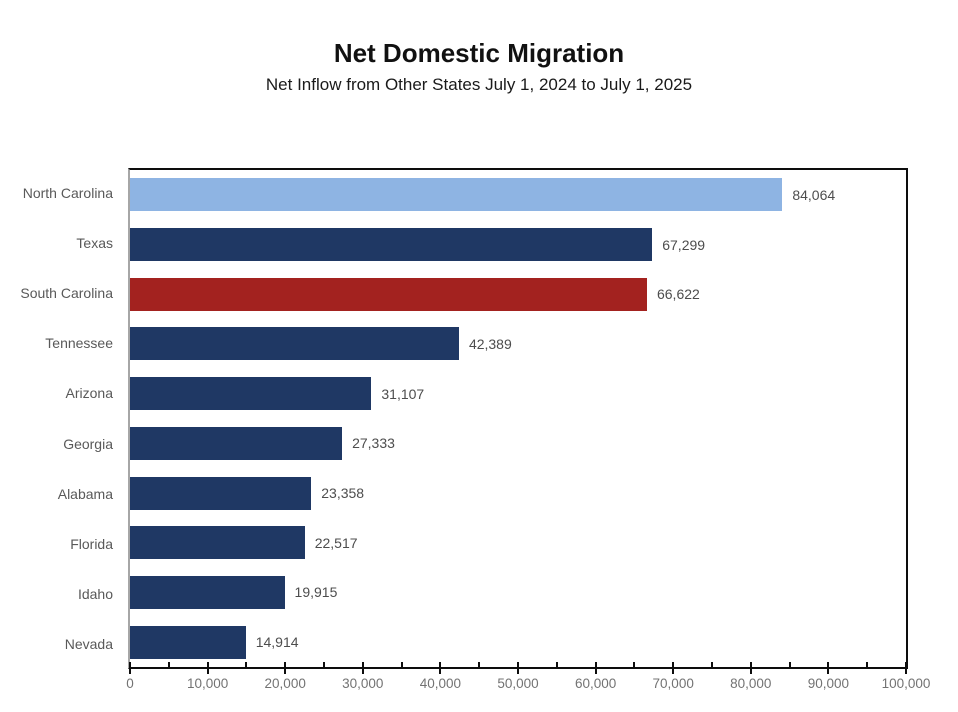 Image resolution: width=958 pixels, height=712 pixels. Describe the element at coordinates (94, 243) in the screenshot. I see `category-label: Texas` at that location.